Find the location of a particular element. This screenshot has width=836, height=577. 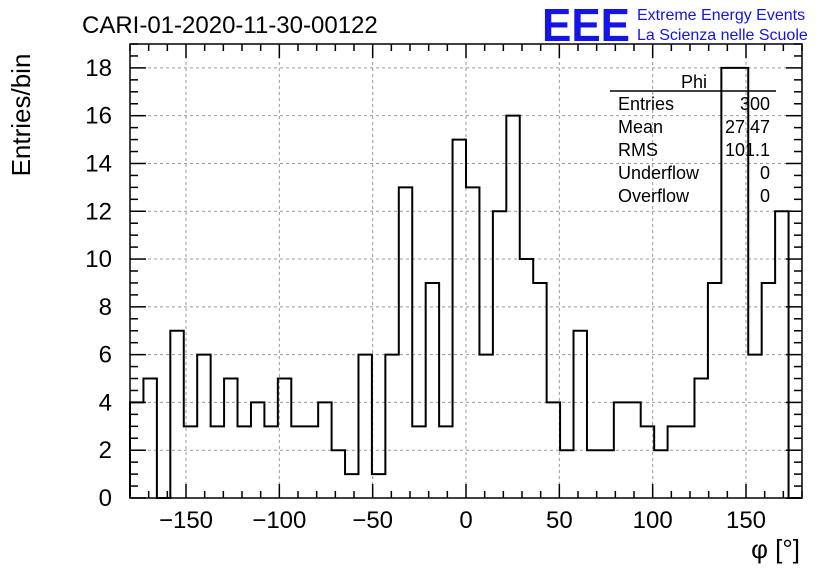

x-tick-label: 100 is located at coordinates (653, 520).